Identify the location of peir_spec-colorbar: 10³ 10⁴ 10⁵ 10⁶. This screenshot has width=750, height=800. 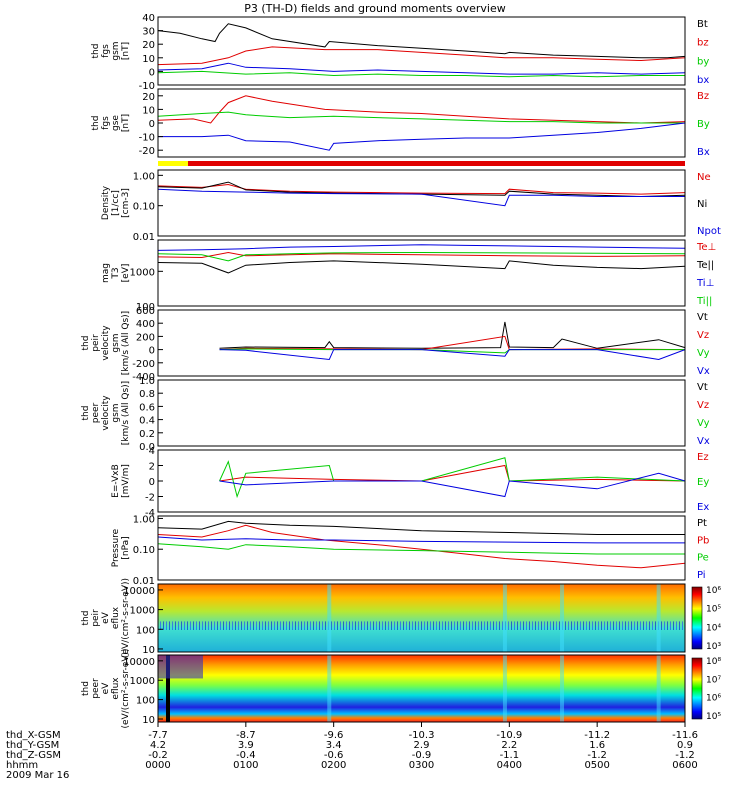
(706, 619).